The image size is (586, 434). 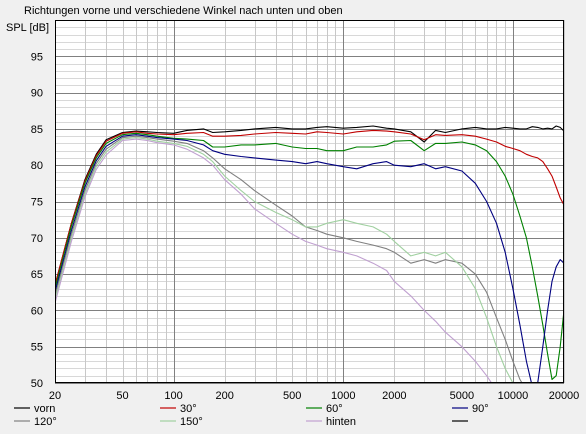 I want to click on legend-label: vorn, so click(x=44, y=409).